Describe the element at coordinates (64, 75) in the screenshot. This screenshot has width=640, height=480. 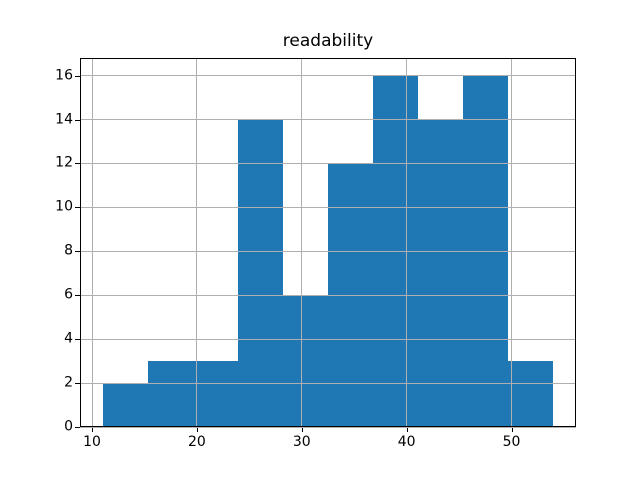
I see `y-tick-label: 16` at that location.